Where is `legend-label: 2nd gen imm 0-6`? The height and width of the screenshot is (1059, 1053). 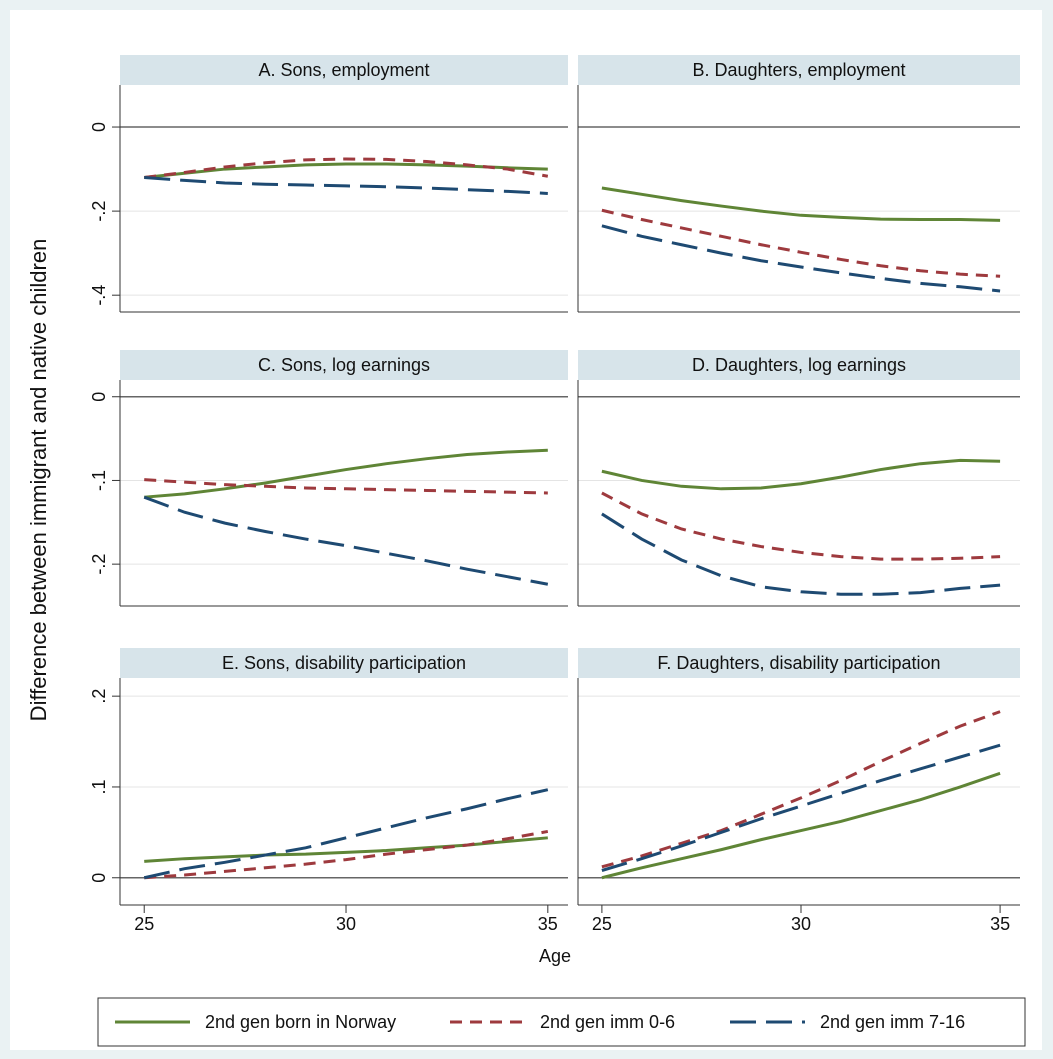 legend-label: 2nd gen imm 0-6 is located at coordinates (607, 1022).